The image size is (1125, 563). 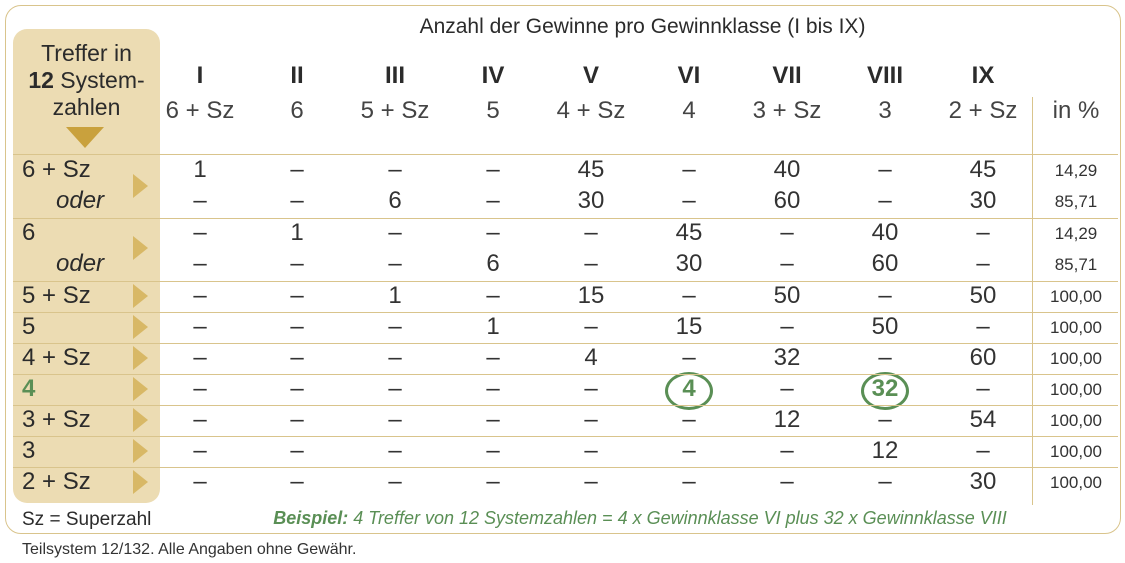 What do you see at coordinates (1076, 110) in the screenshot?
I see `percent-header: in %` at bounding box center [1076, 110].